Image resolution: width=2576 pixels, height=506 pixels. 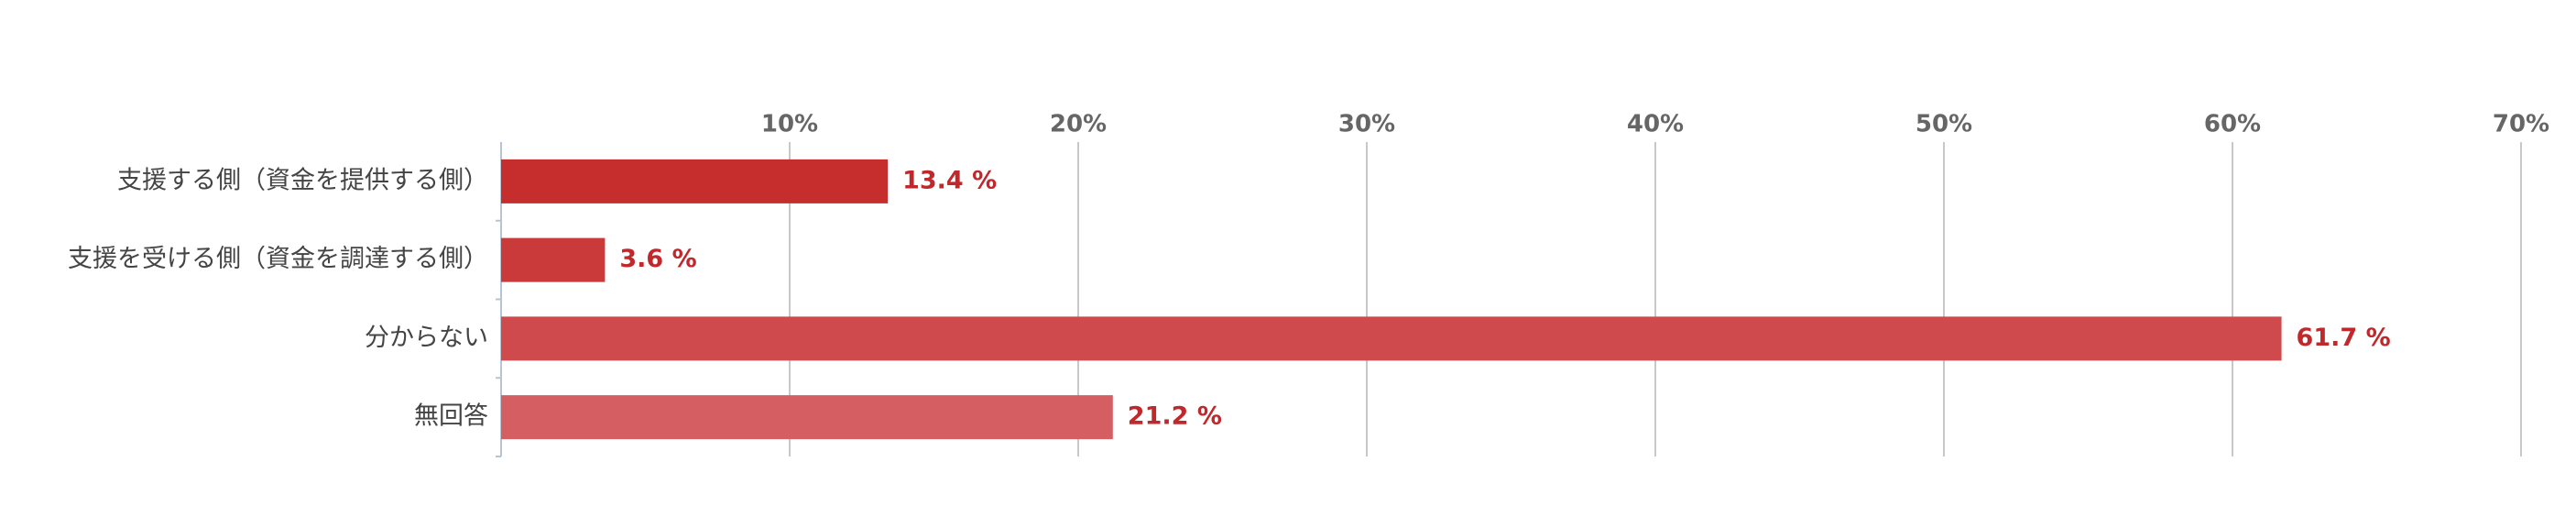 What do you see at coordinates (427, 338) in the screenshot?
I see `y-tick-label: 分からない` at bounding box center [427, 338].